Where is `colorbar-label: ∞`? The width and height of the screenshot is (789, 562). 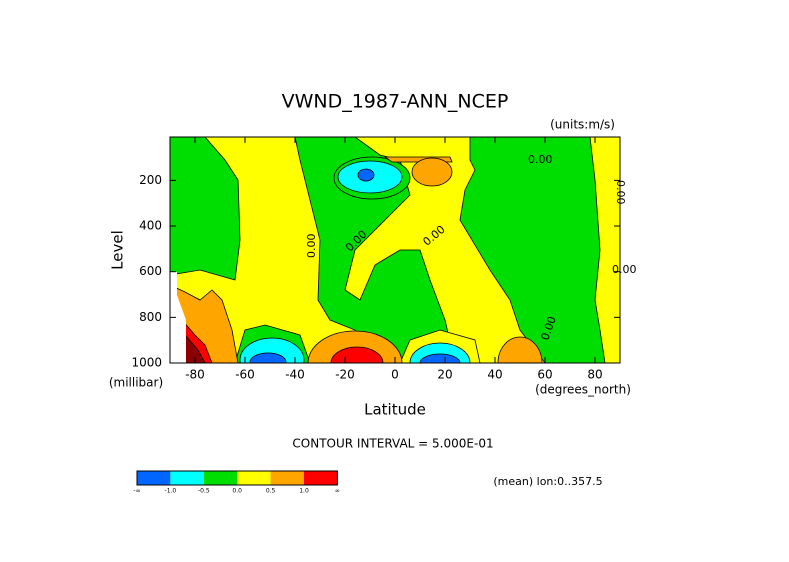 colorbar-label: ∞ is located at coordinates (337, 491).